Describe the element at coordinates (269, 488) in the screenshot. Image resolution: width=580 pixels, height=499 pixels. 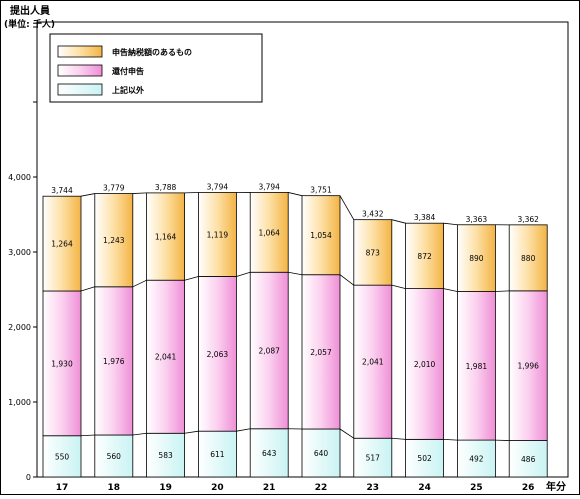
I see `x-tick-label: 21` at that location.